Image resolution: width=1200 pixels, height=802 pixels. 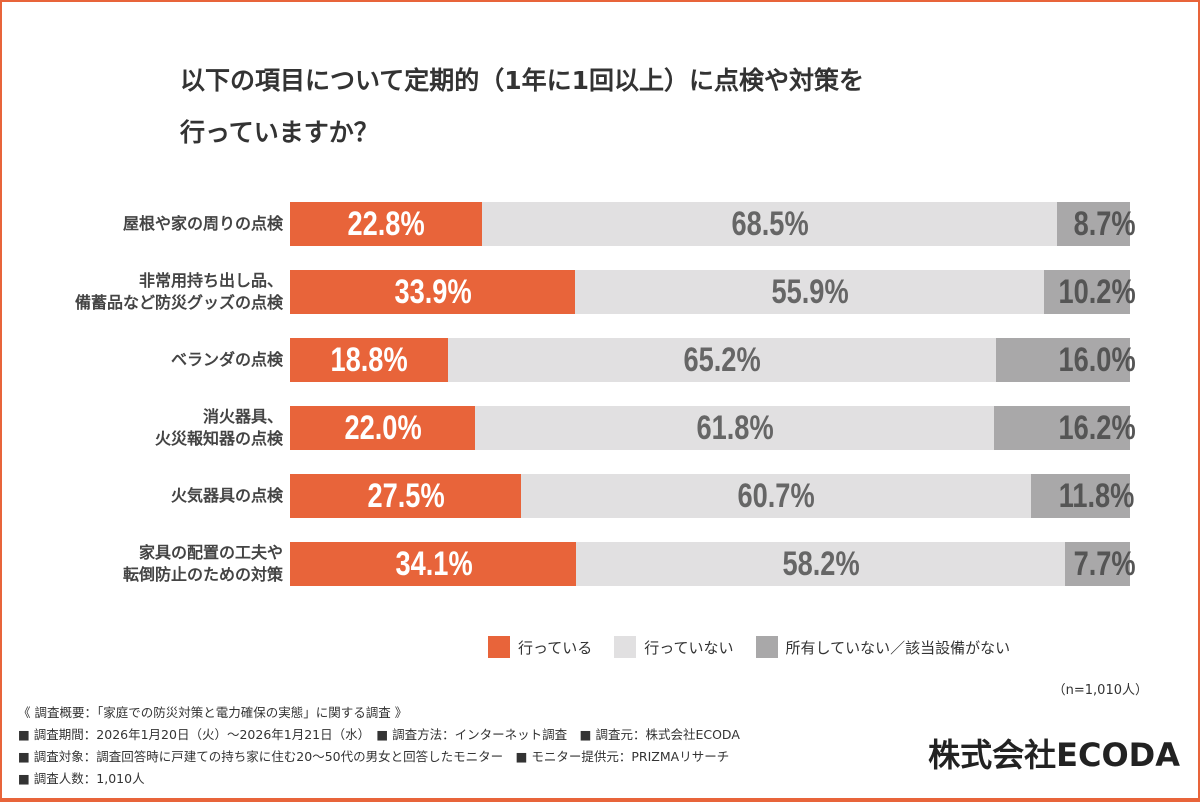 I want to click on data-label: 34.1%, so click(x=434, y=564).